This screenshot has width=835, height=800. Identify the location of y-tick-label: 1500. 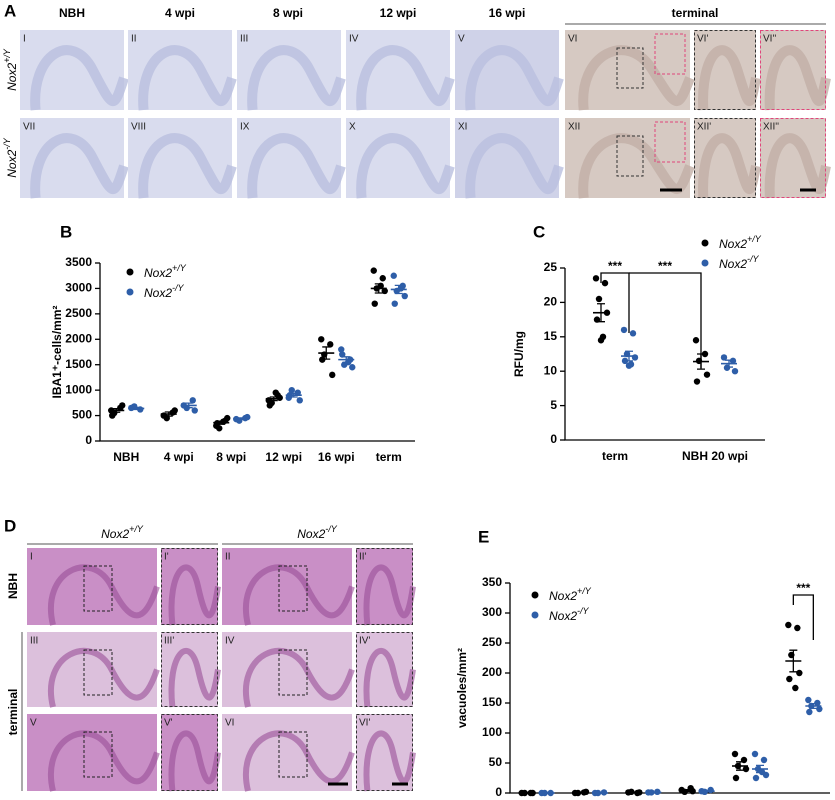
(78, 364).